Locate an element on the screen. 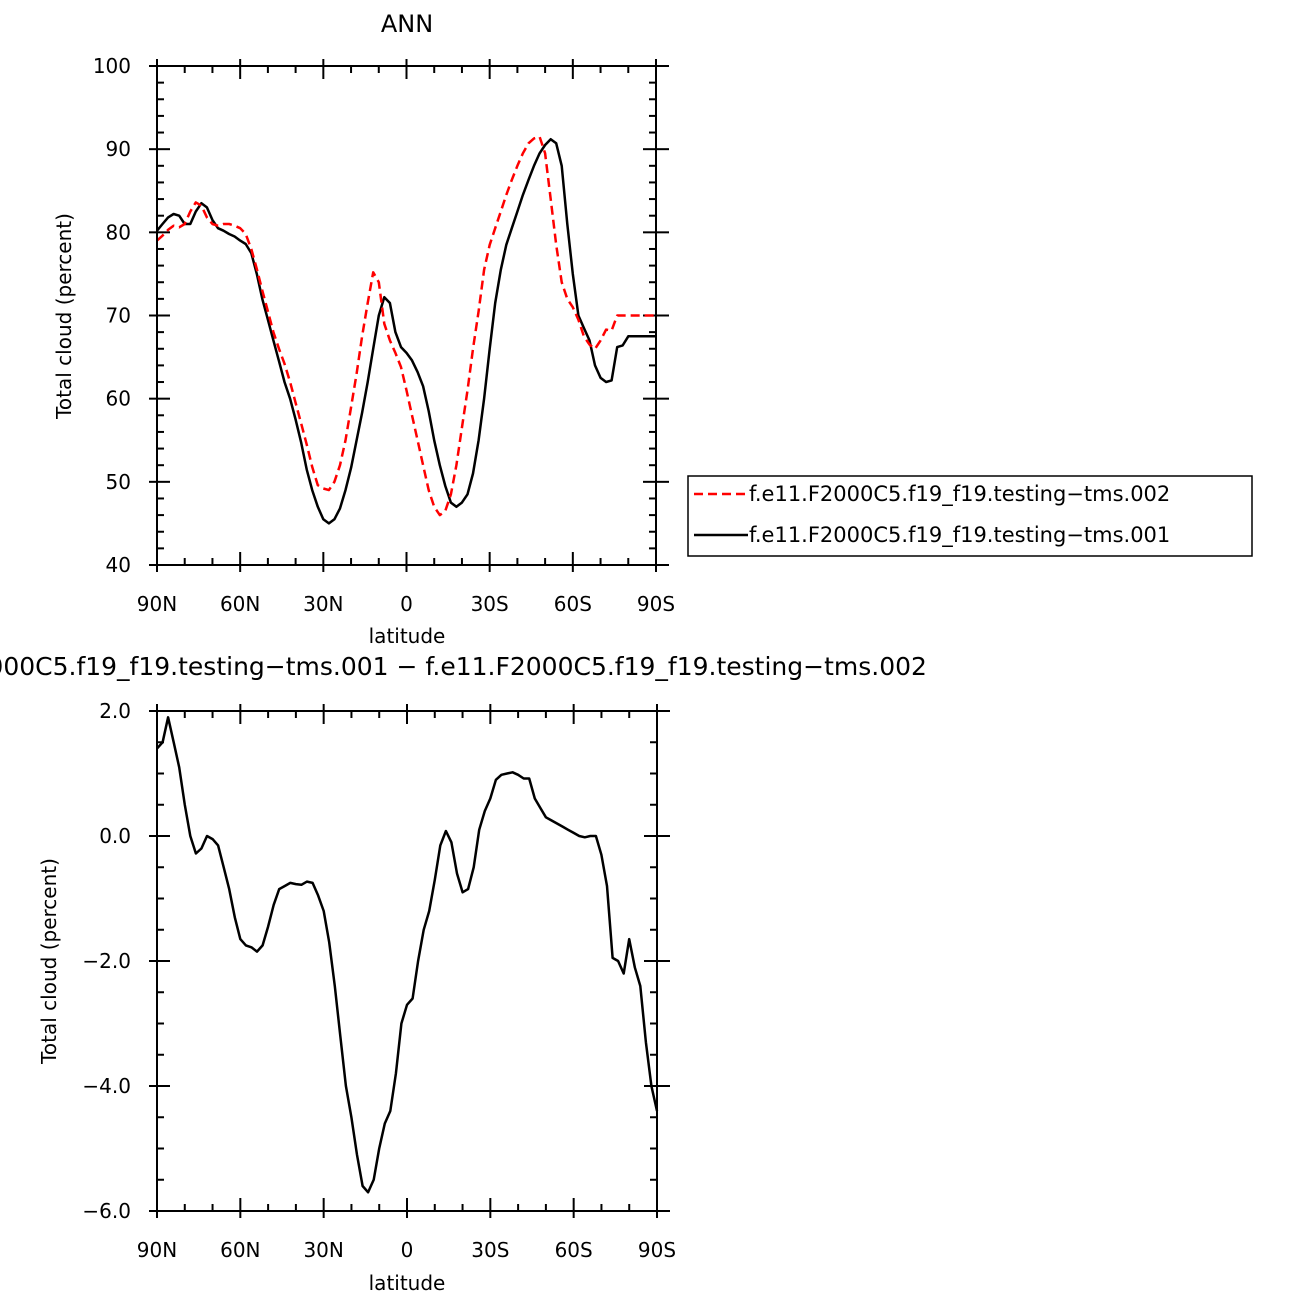 The height and width of the screenshot is (1303, 1303). y-tick-label: −6.0 is located at coordinates (106, 1211).